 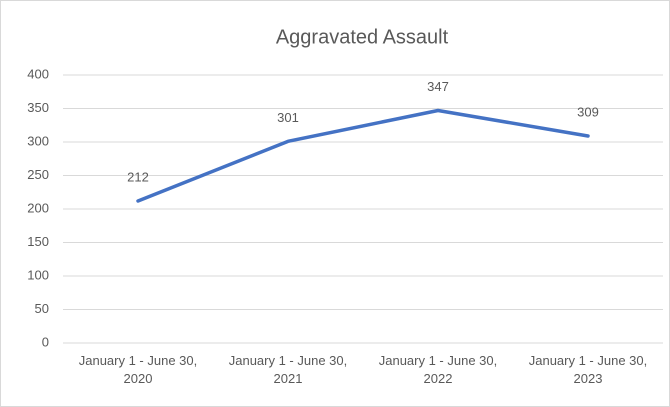 What do you see at coordinates (38, 207) in the screenshot?
I see `y-tick-label: 200` at bounding box center [38, 207].